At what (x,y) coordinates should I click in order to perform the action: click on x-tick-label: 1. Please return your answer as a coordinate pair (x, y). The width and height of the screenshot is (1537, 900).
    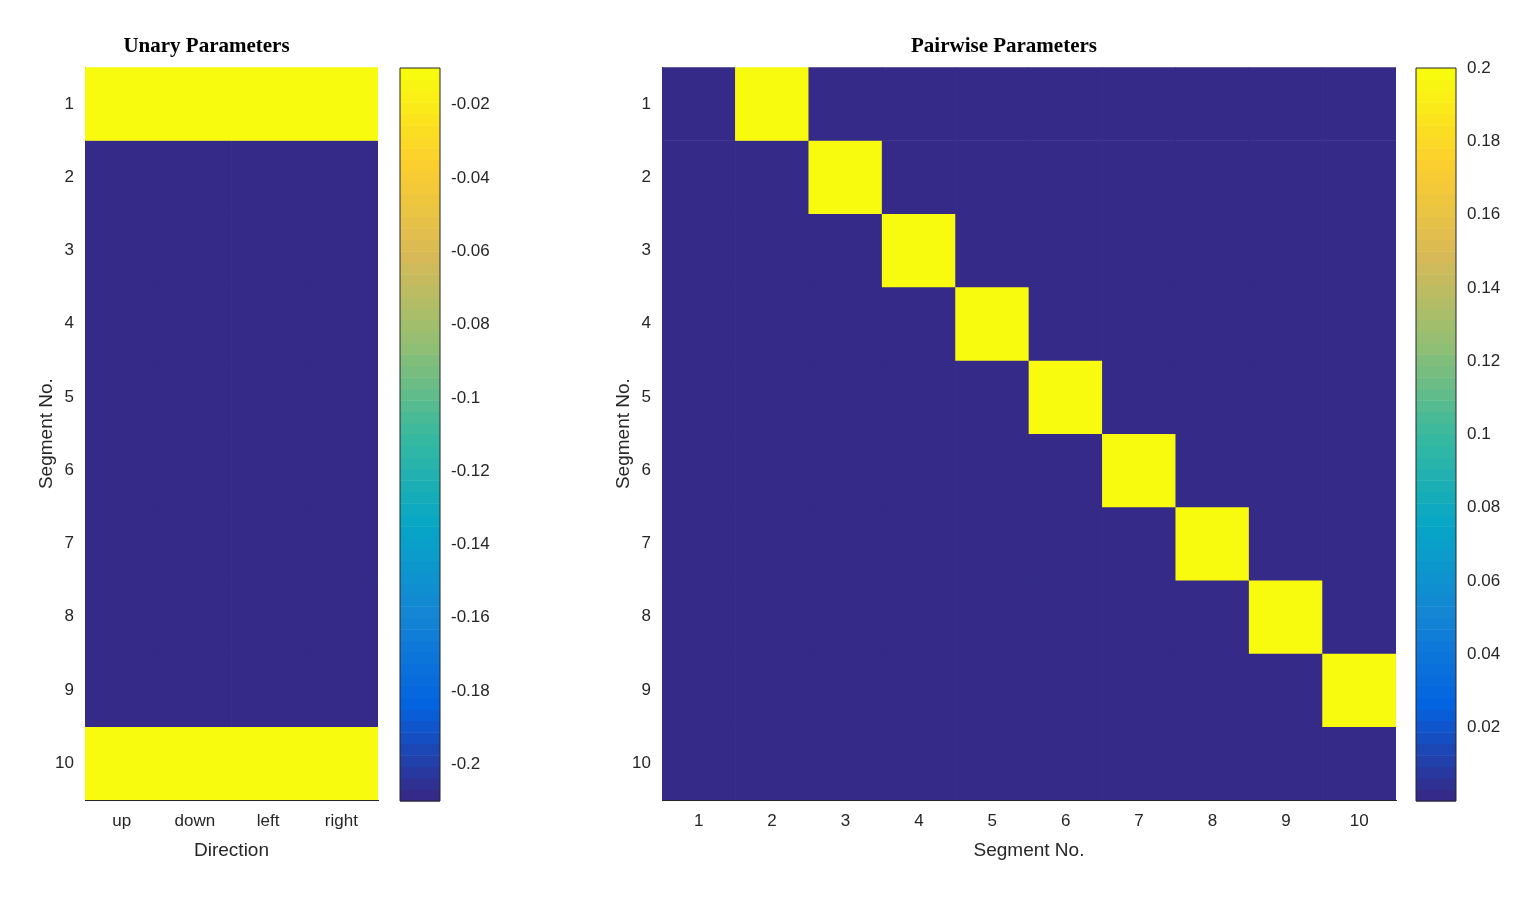
    Looking at the image, I should click on (698, 820).